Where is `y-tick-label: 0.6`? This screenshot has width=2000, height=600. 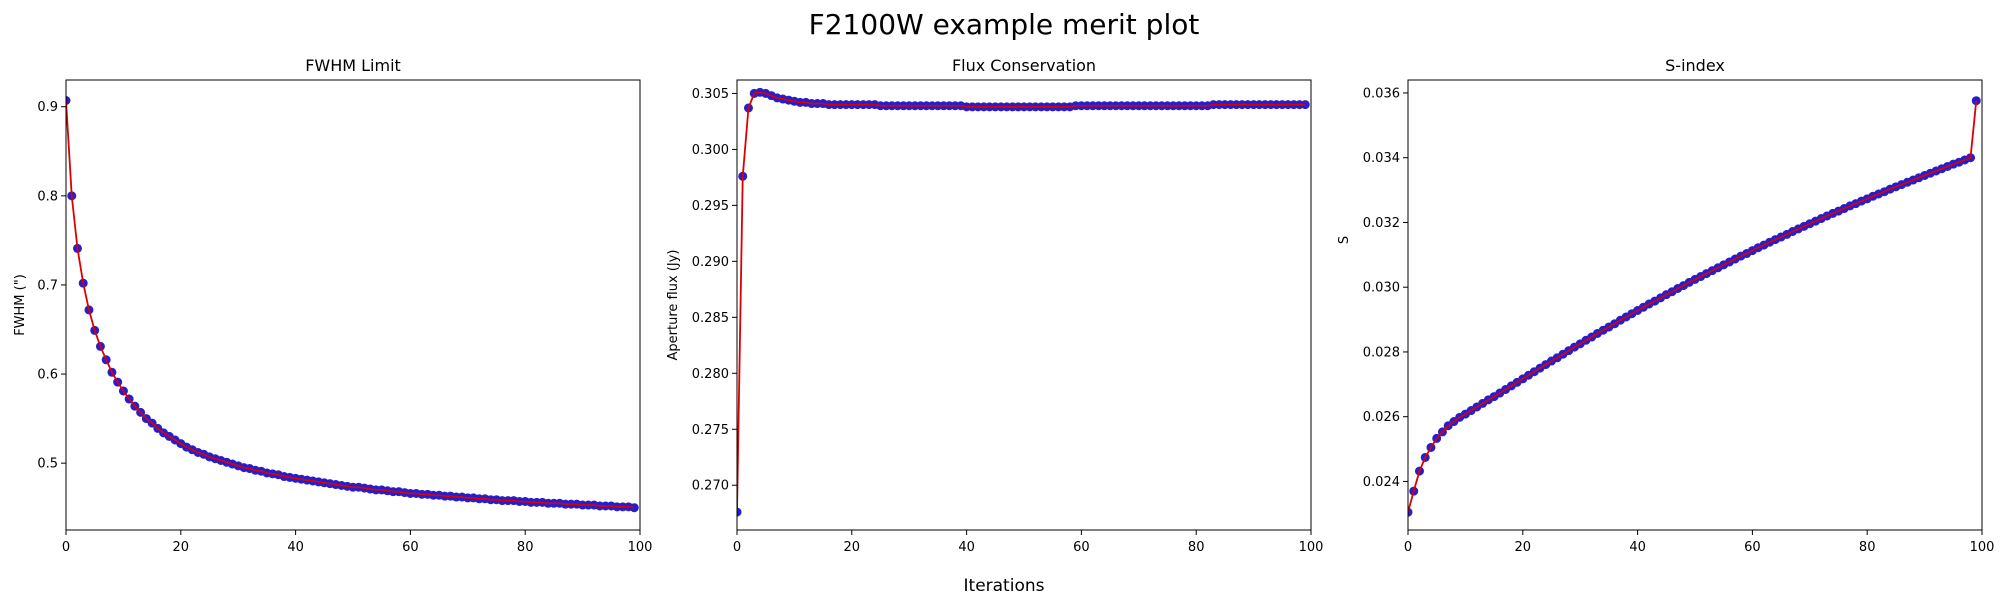 y-tick-label: 0.6 is located at coordinates (47, 375).